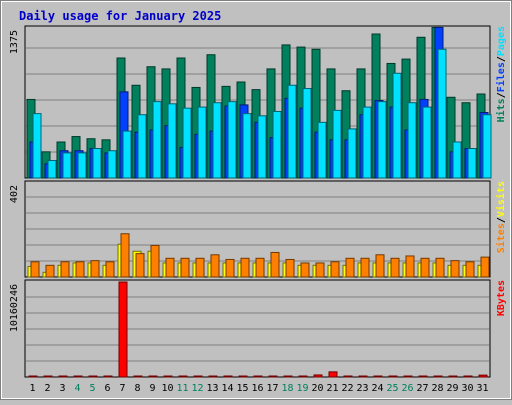 This screenshot has width=512, height=405. I want to click on legend-kbytes: KBytes, so click(501, 298).